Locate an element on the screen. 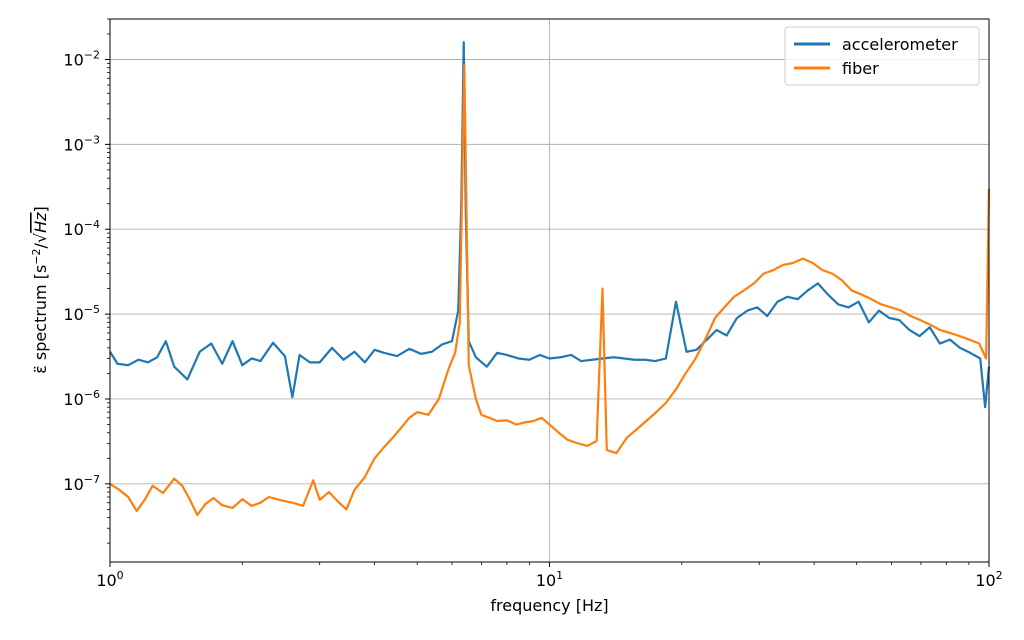  legend: accelerometer fiber is located at coordinates (882, 56).